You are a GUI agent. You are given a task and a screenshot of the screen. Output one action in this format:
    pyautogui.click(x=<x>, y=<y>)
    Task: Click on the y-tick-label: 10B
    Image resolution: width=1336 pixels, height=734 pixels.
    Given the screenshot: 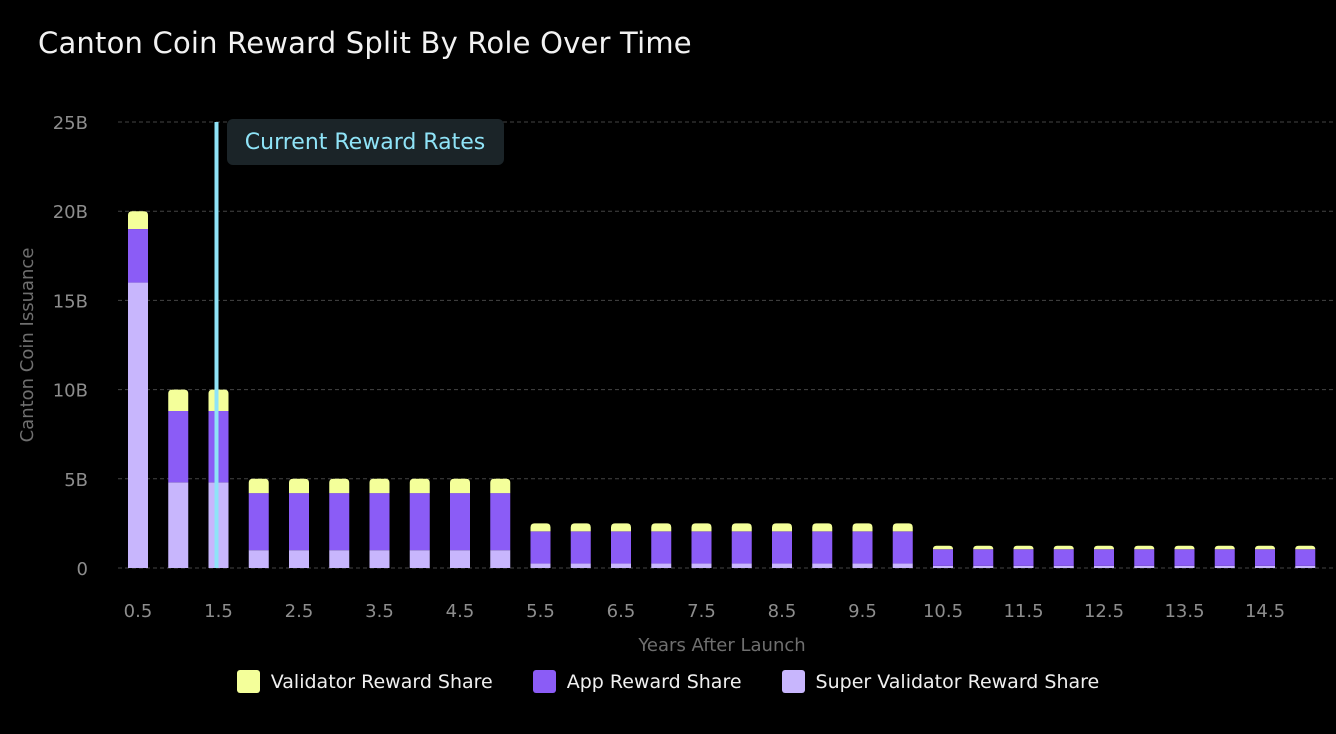 What is the action you would take?
    pyautogui.click(x=70, y=391)
    